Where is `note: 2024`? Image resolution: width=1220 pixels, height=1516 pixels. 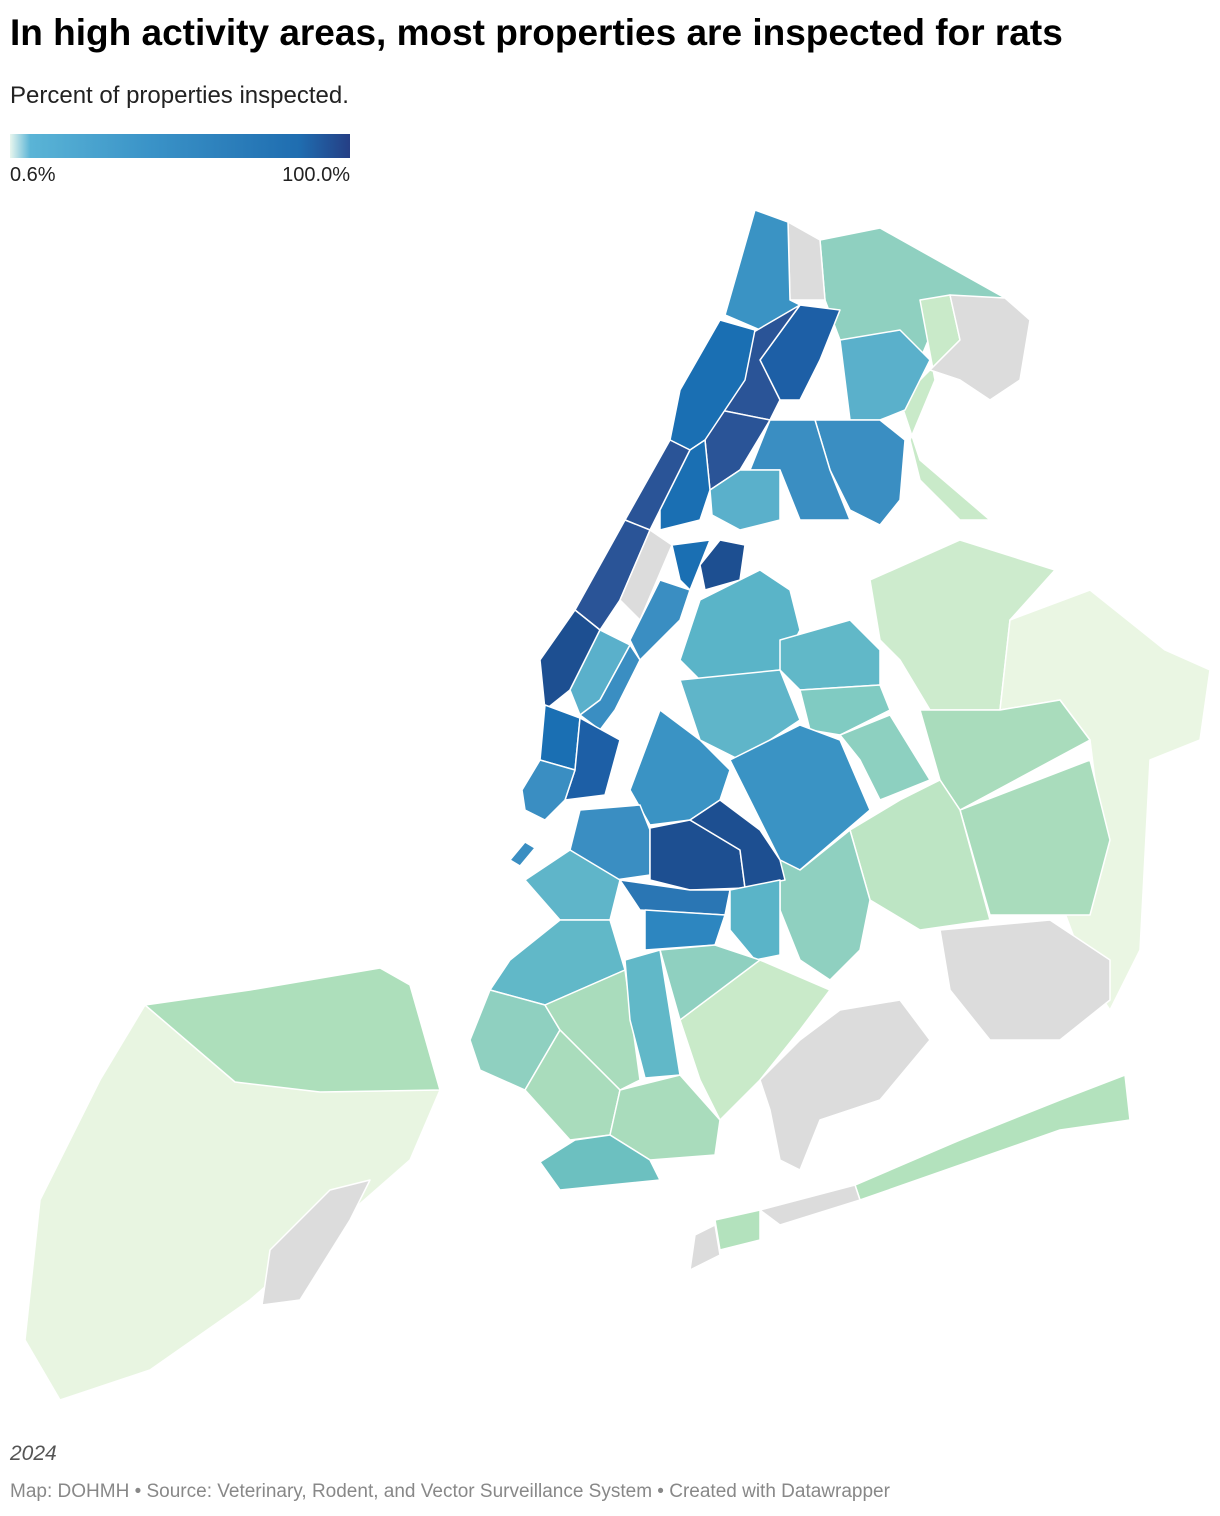
note: 2024 is located at coordinates (33, 1453).